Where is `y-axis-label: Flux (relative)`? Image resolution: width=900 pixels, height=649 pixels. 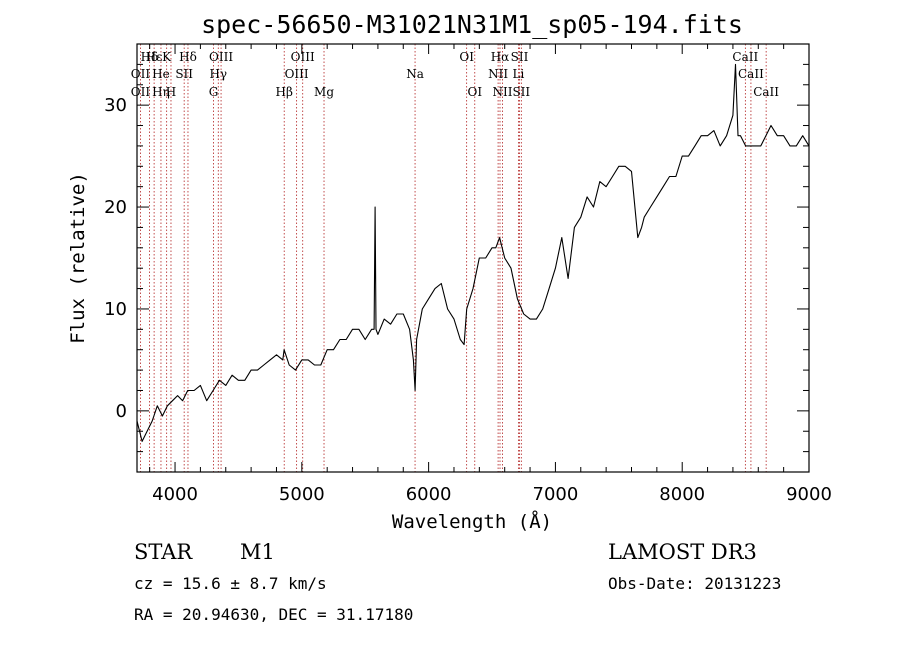 y-axis-label: Flux (relative) is located at coordinates (78, 258).